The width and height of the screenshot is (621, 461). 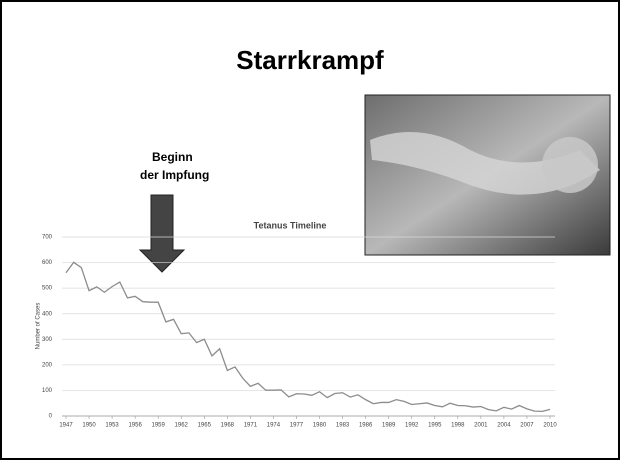 What do you see at coordinates (159, 426) in the screenshot?
I see `x-tick-label: 1959` at bounding box center [159, 426].